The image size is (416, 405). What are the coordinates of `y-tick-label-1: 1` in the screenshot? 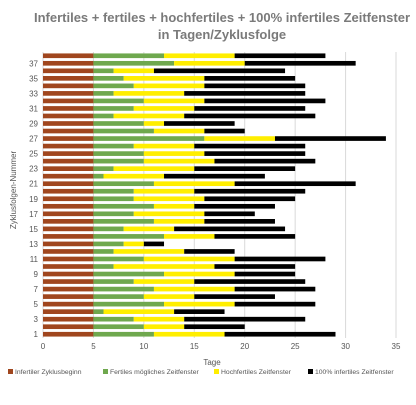 It's located at (36, 334).